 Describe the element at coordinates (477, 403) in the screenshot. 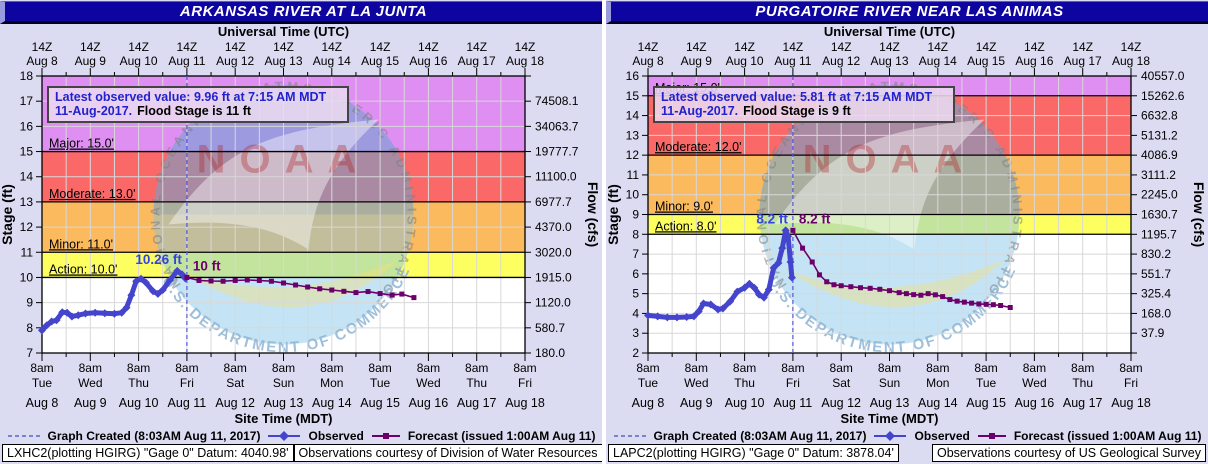

I see `site-date-label: Aug 17` at that location.